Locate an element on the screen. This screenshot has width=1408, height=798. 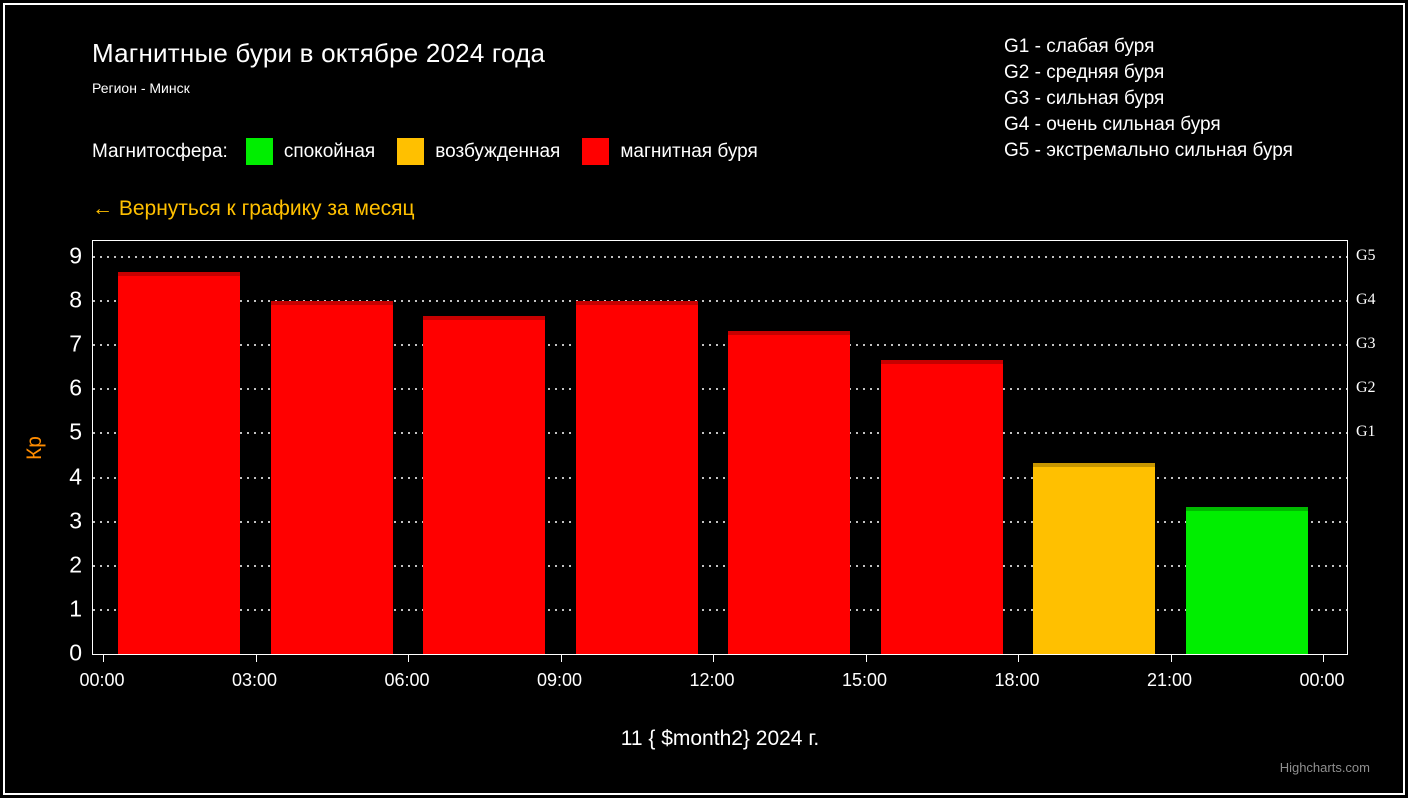
y-axis-label-7: 7 is located at coordinates (75, 343).